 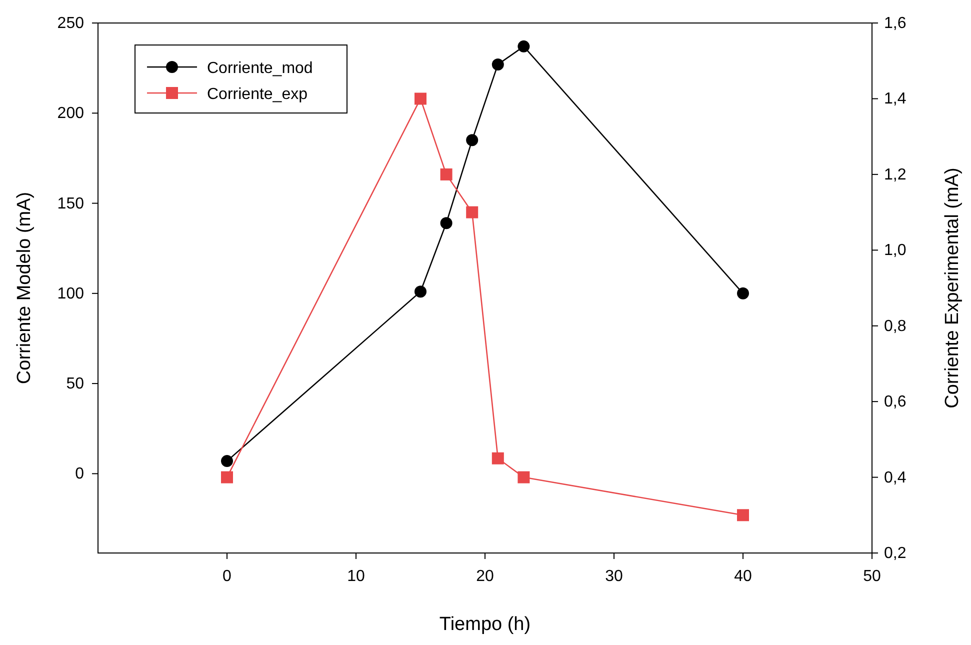 I want to click on x-tick-label: 40, so click(x=743, y=576).